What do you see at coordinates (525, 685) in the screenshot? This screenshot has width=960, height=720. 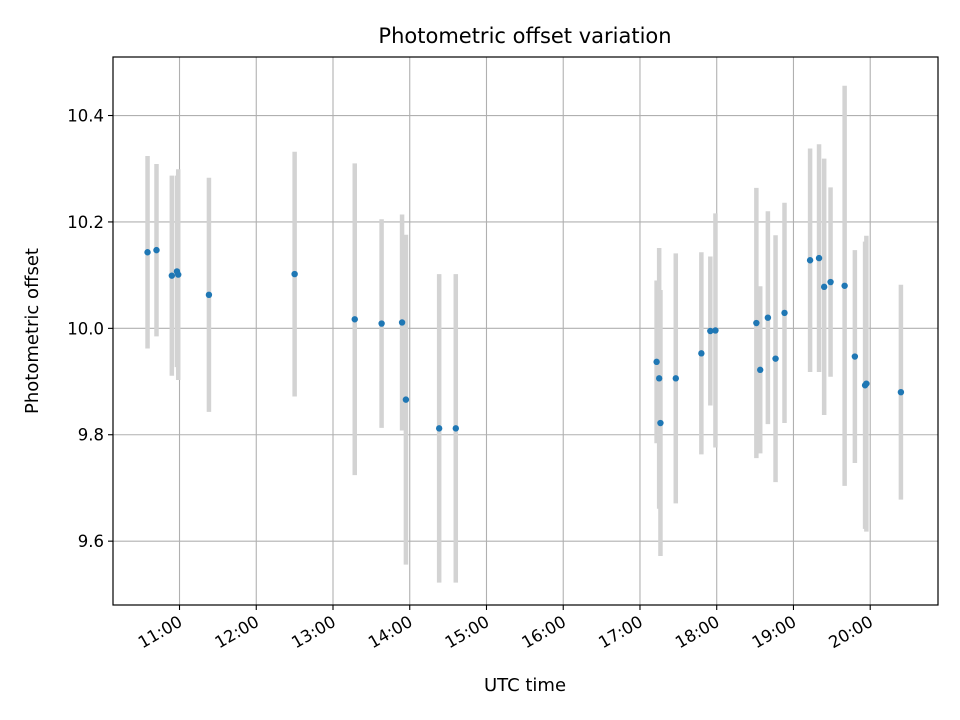 I see `x-axis-label: UTC time` at bounding box center [525, 685].